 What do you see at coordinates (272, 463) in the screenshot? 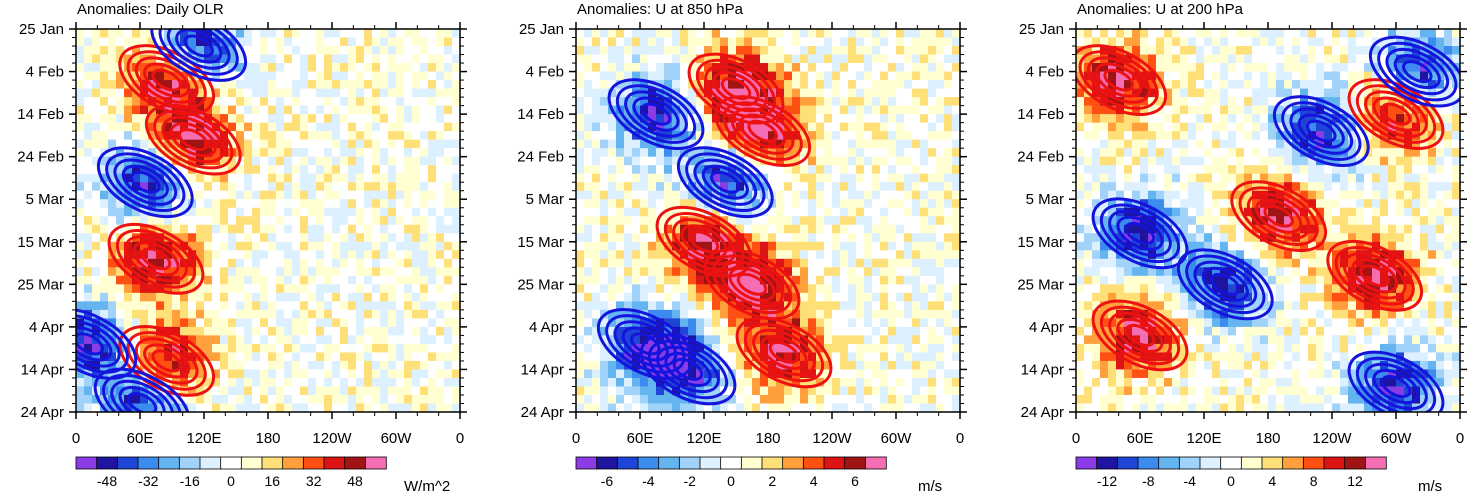
I see `colorbar-swatch` at bounding box center [272, 463].